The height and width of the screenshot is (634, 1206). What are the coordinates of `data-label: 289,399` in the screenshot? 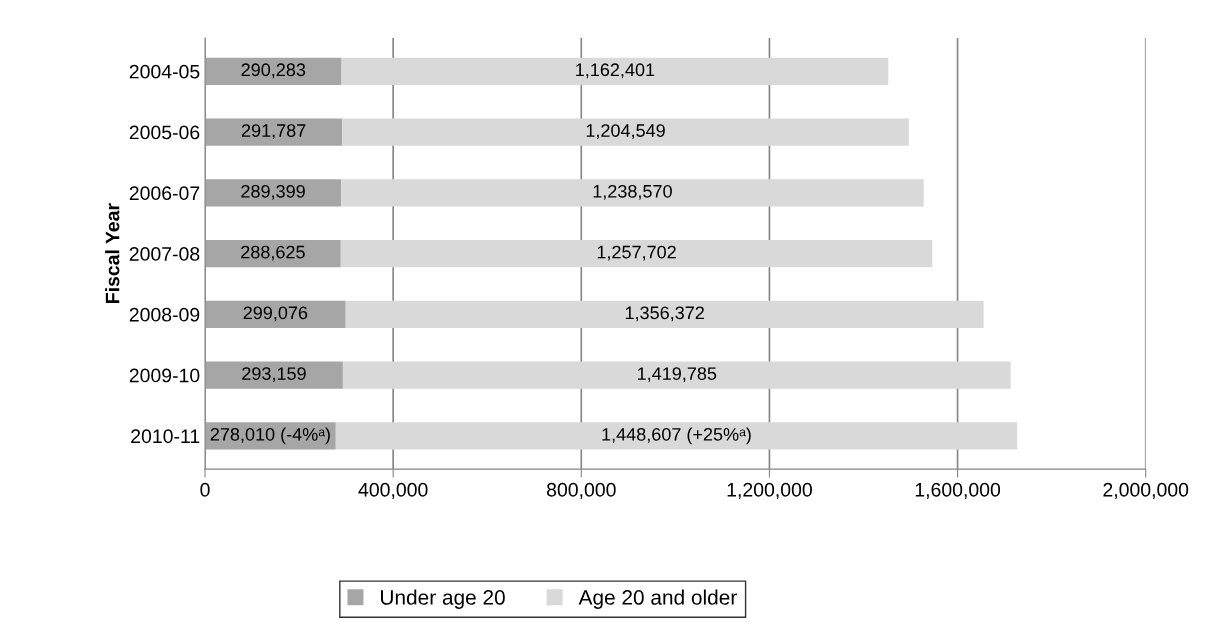 It's located at (273, 192).